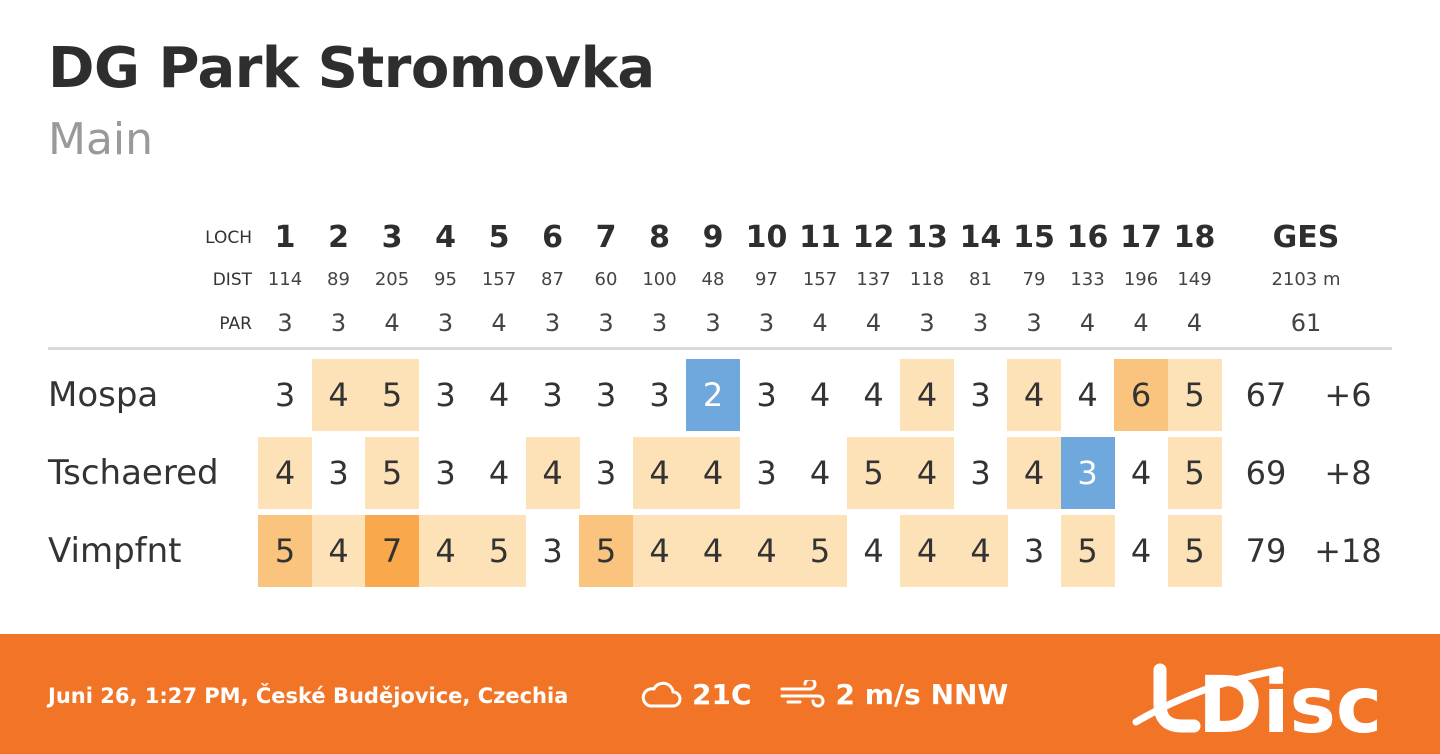 Image resolution: width=1440 pixels, height=754 pixels. Describe the element at coordinates (661, 694) in the screenshot. I see `cloud-icon` at that location.